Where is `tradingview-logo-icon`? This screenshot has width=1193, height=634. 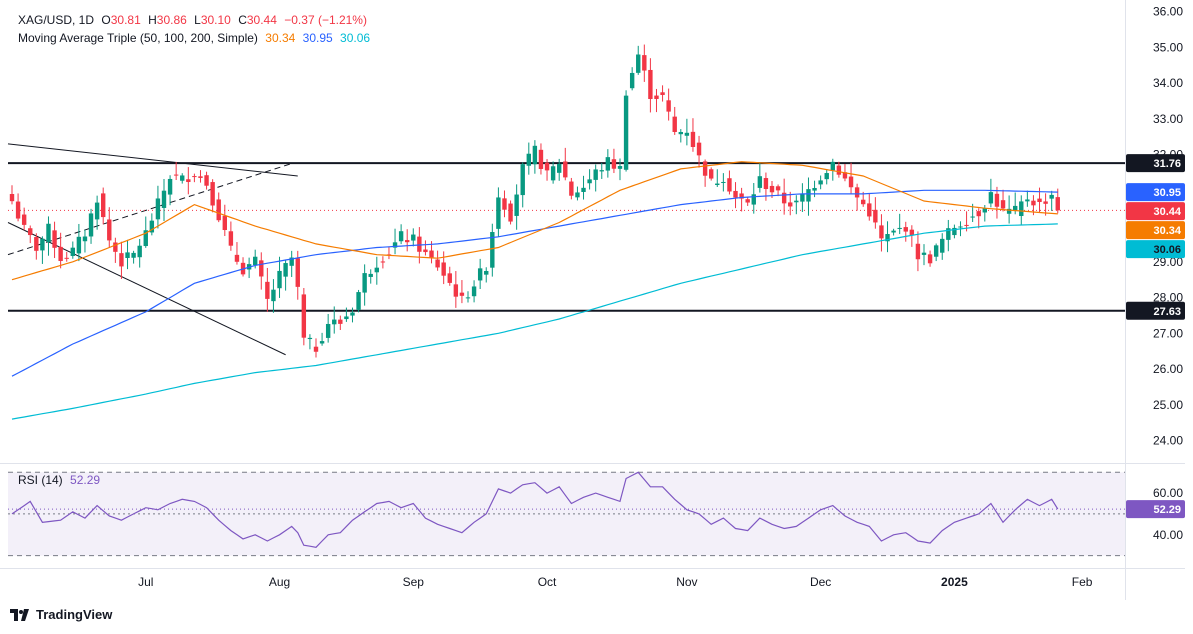
tradingview-logo-icon is located at coordinates (19, 614).